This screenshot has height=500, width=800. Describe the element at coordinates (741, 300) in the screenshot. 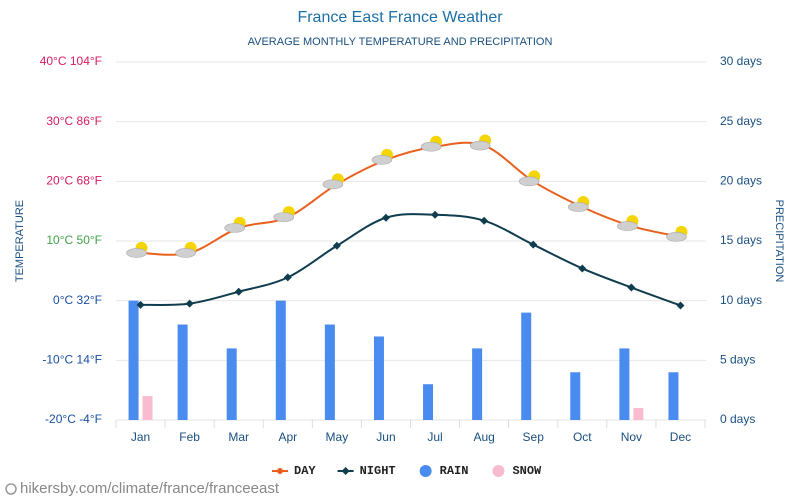

I see `y2-tick-label: 10 days` at that location.